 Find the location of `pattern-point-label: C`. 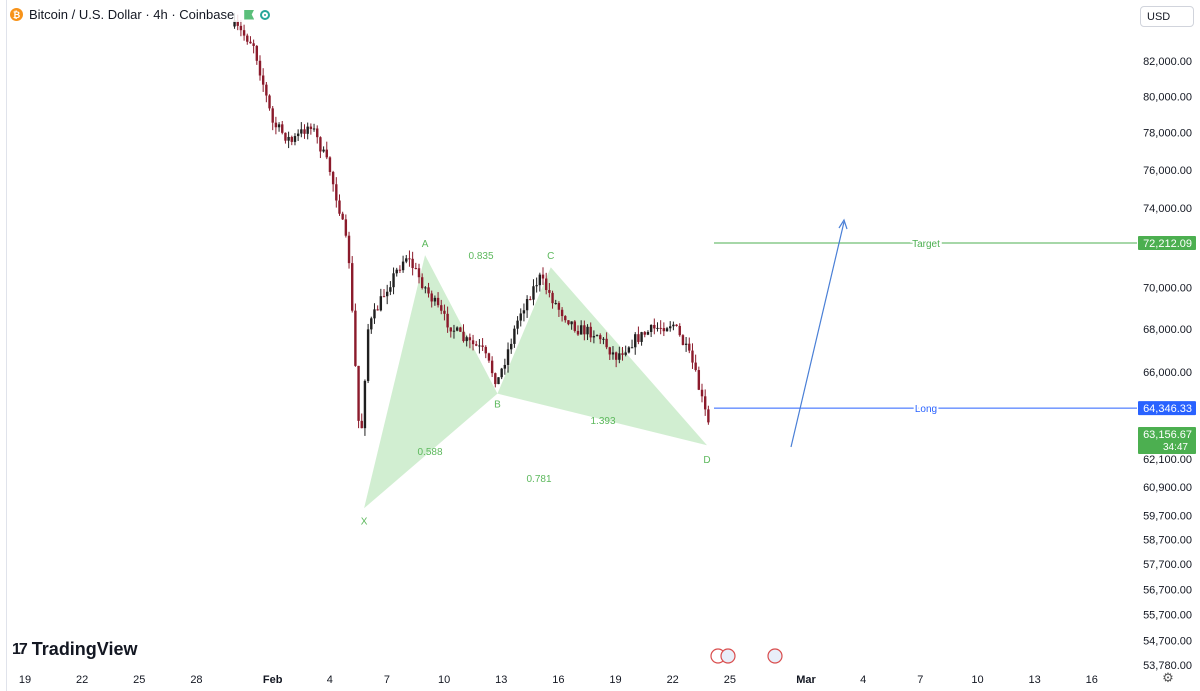

pattern-point-label: C is located at coordinates (550, 256).